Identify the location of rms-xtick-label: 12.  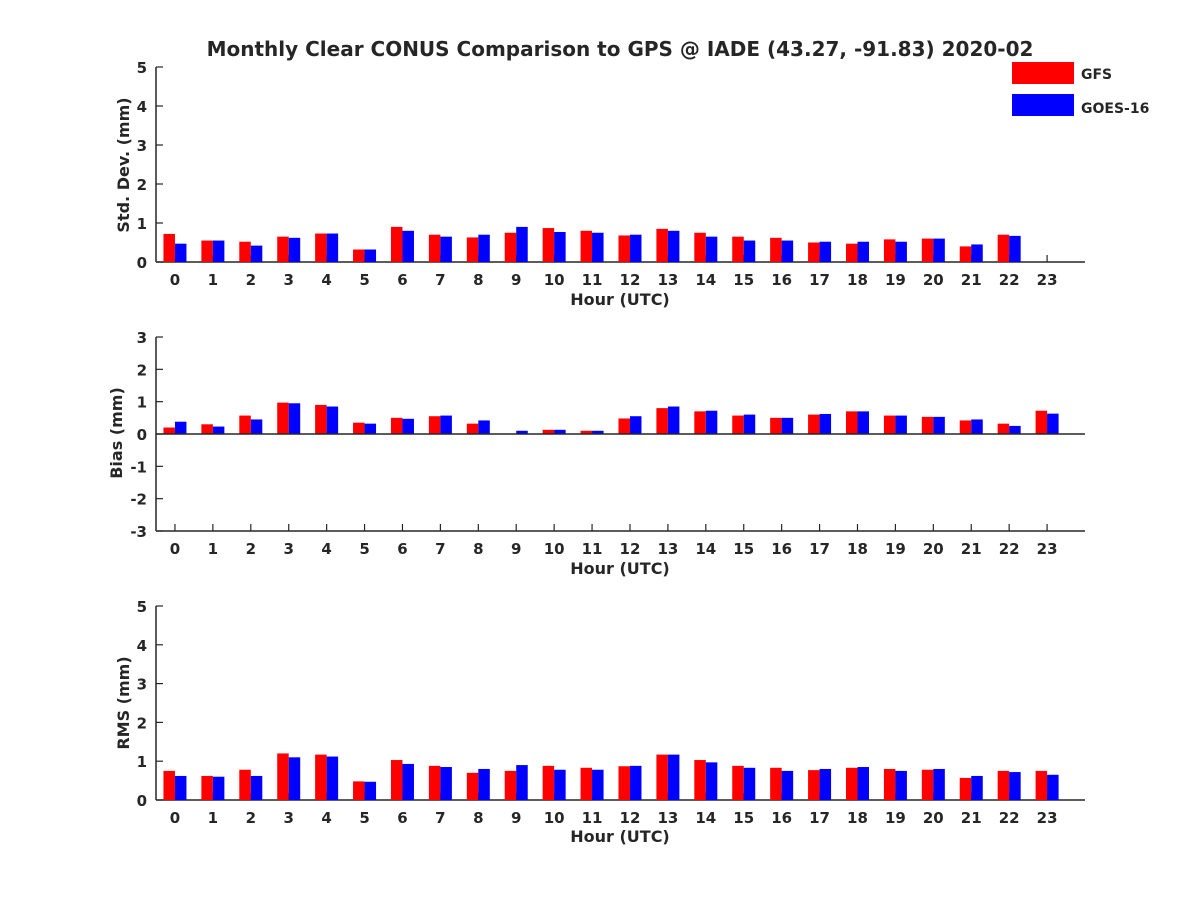
(630, 818).